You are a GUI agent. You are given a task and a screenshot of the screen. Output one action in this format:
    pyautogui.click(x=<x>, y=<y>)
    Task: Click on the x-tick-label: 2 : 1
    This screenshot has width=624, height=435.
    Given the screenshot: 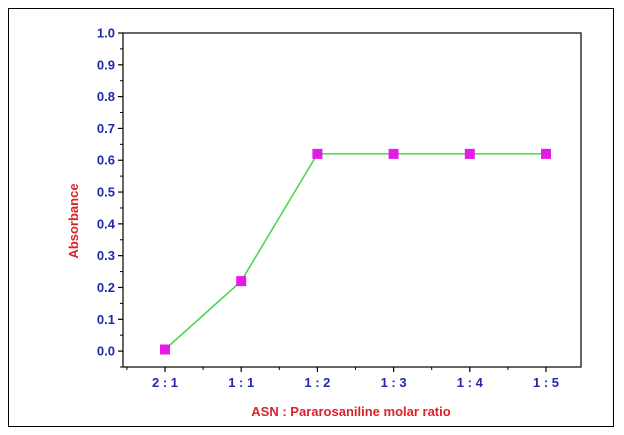 What is the action you would take?
    pyautogui.click(x=165, y=382)
    